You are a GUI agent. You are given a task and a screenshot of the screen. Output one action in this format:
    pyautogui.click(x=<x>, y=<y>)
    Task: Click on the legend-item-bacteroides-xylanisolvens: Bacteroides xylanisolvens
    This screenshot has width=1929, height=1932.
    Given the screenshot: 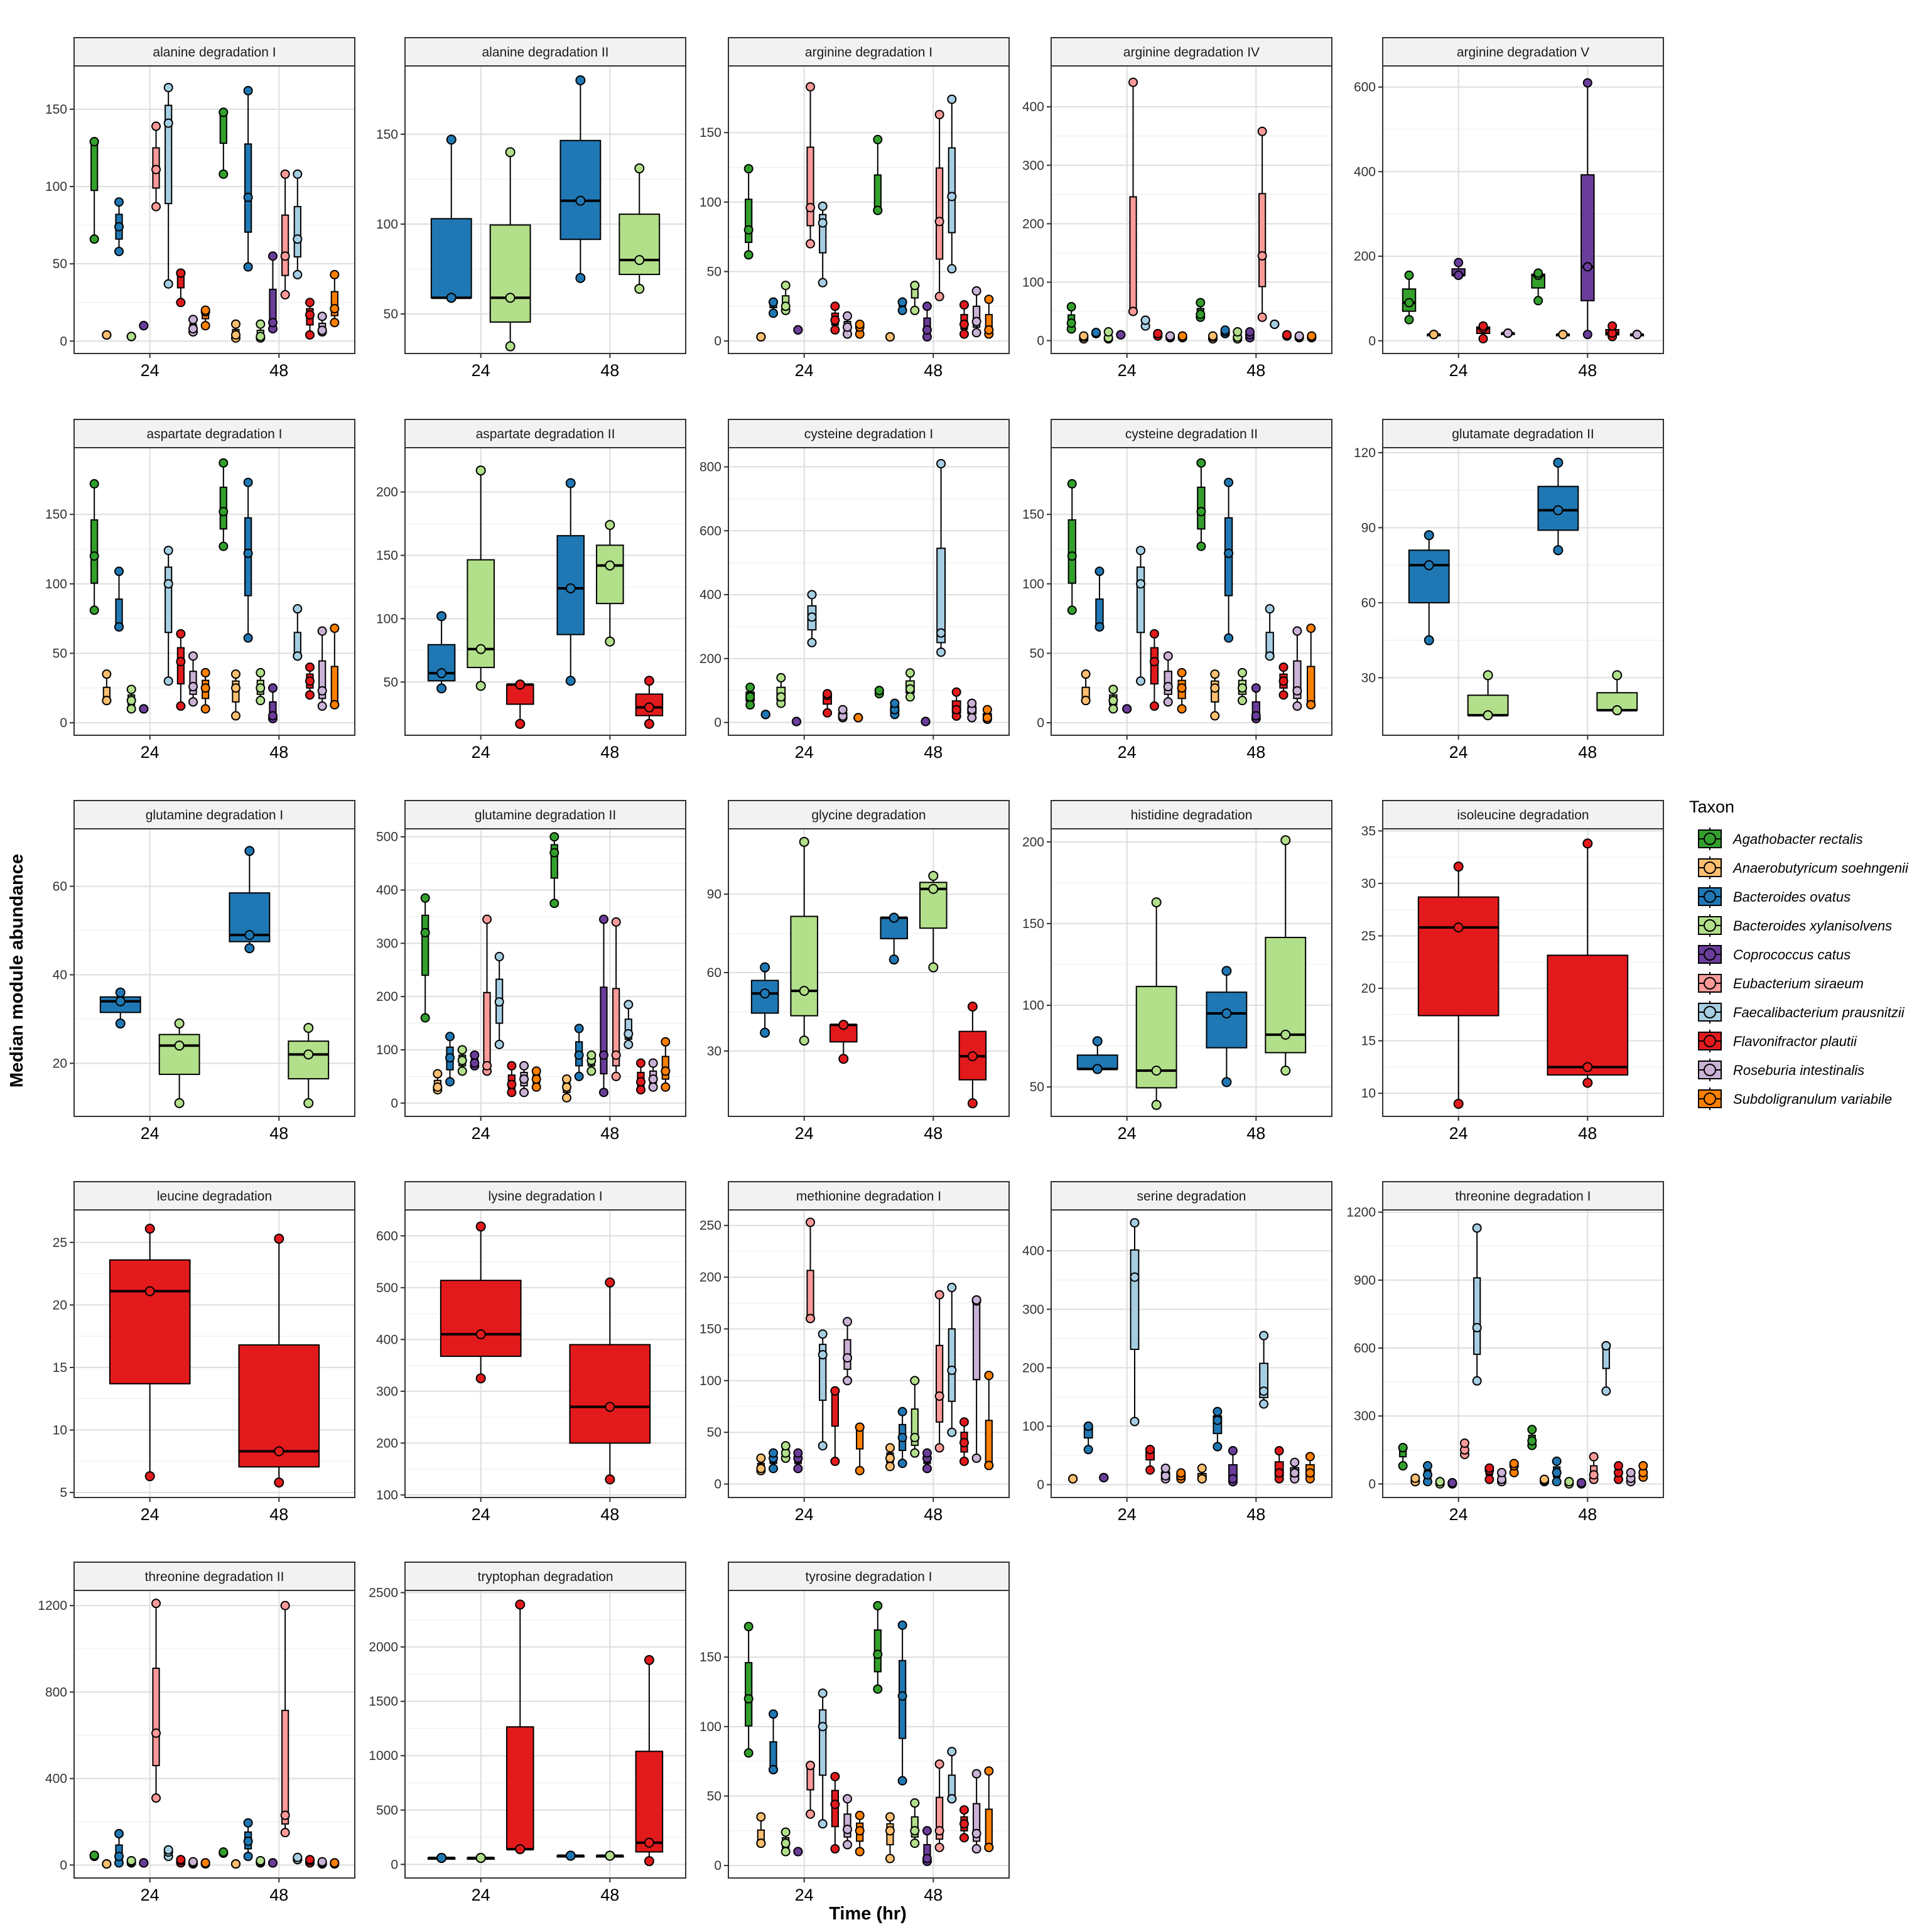 What is the action you would take?
    pyautogui.click(x=1795, y=925)
    